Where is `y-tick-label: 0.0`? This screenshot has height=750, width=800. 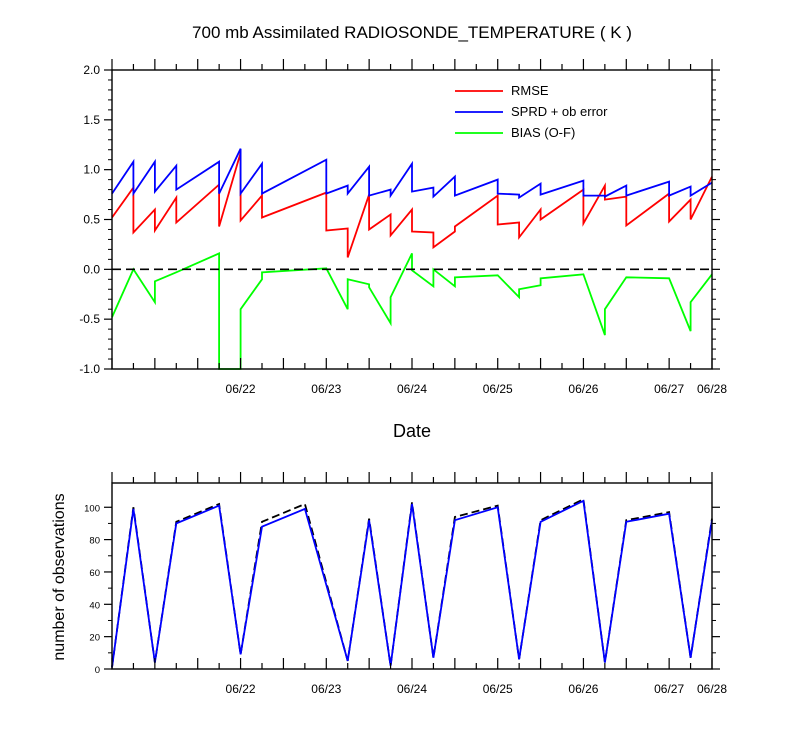
y-tick-label: 0.0 is located at coordinates (91, 269).